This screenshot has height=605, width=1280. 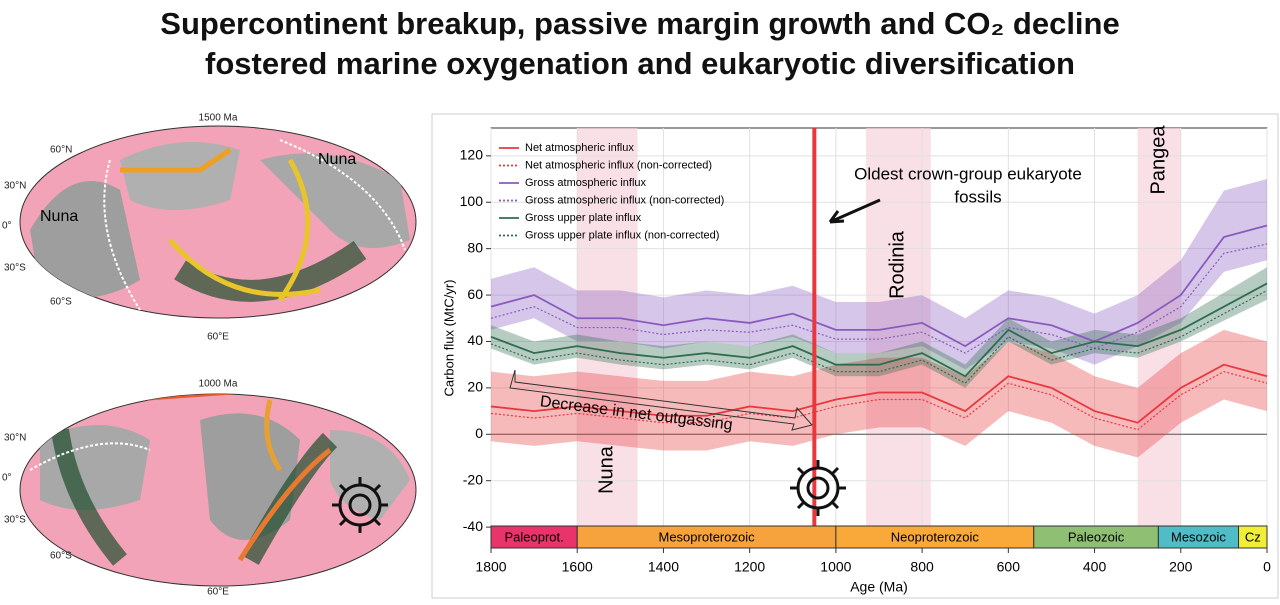 What do you see at coordinates (922, 567) in the screenshot?
I see `x-tick-label: 800` at bounding box center [922, 567].